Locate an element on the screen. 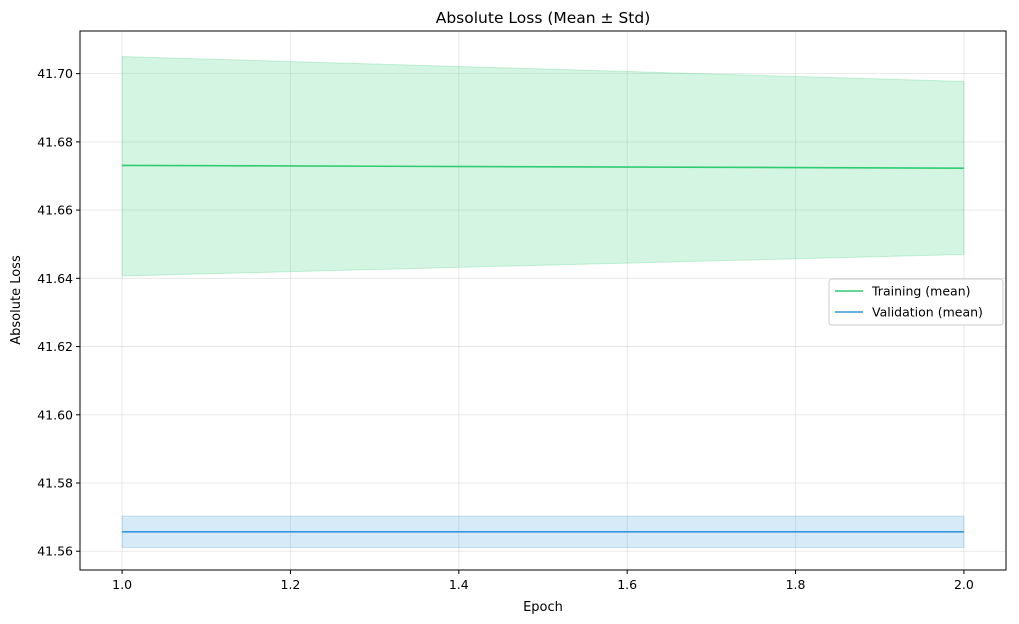  x-axis: 1.0 1.2 1.4 1.6 1.8 2.0 is located at coordinates (543, 581).